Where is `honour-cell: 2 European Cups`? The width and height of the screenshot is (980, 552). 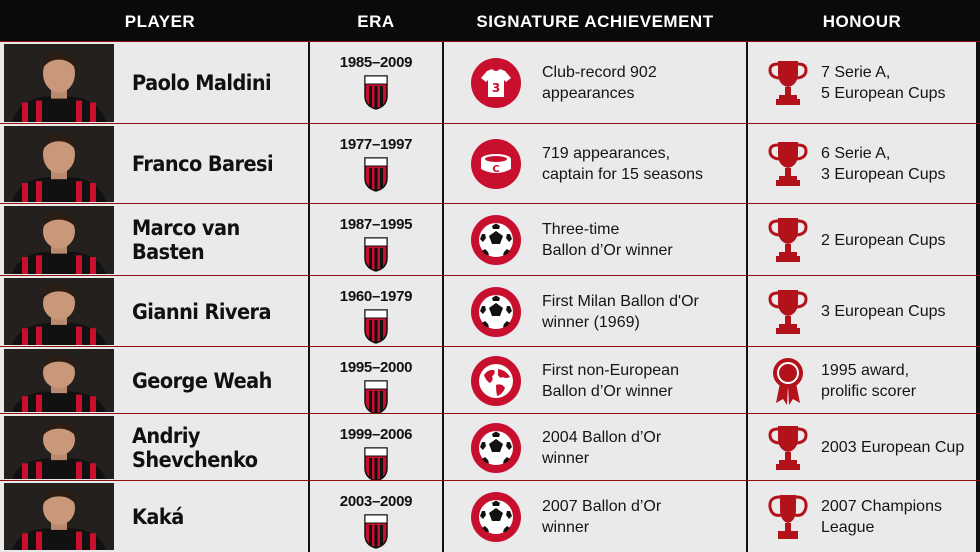 honour-cell: 2 European Cups is located at coordinates (862, 240).